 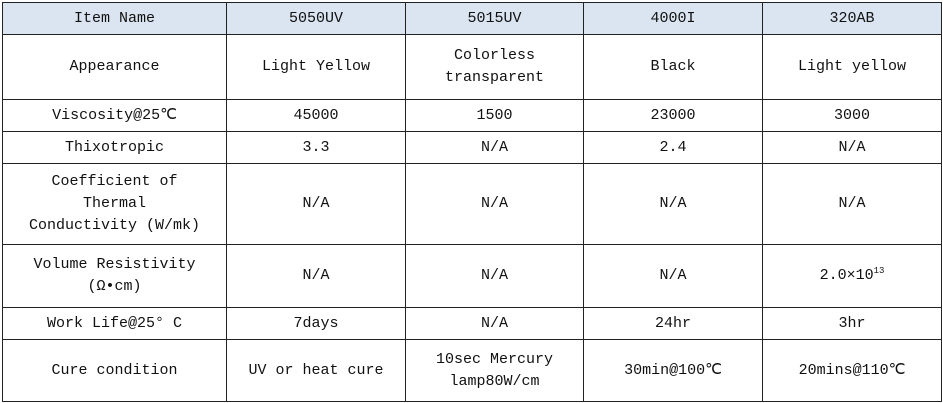 What do you see at coordinates (673, 147) in the screenshot?
I see `cell: 2.4` at bounding box center [673, 147].